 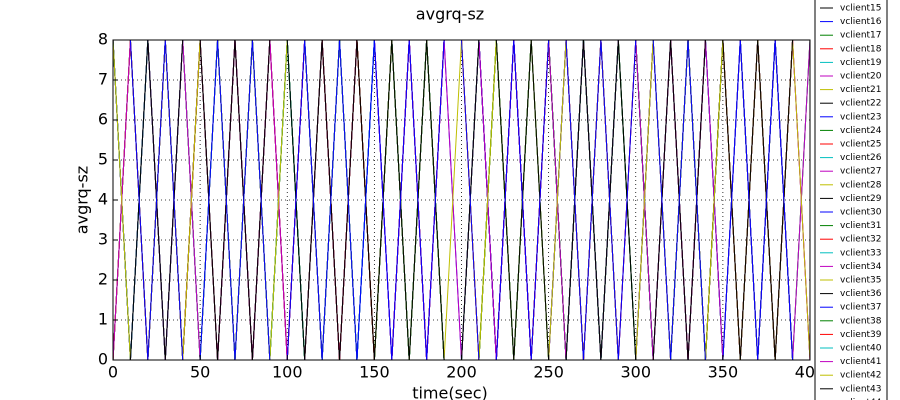 I want to click on x-tick-label: 250, so click(x=548, y=372).